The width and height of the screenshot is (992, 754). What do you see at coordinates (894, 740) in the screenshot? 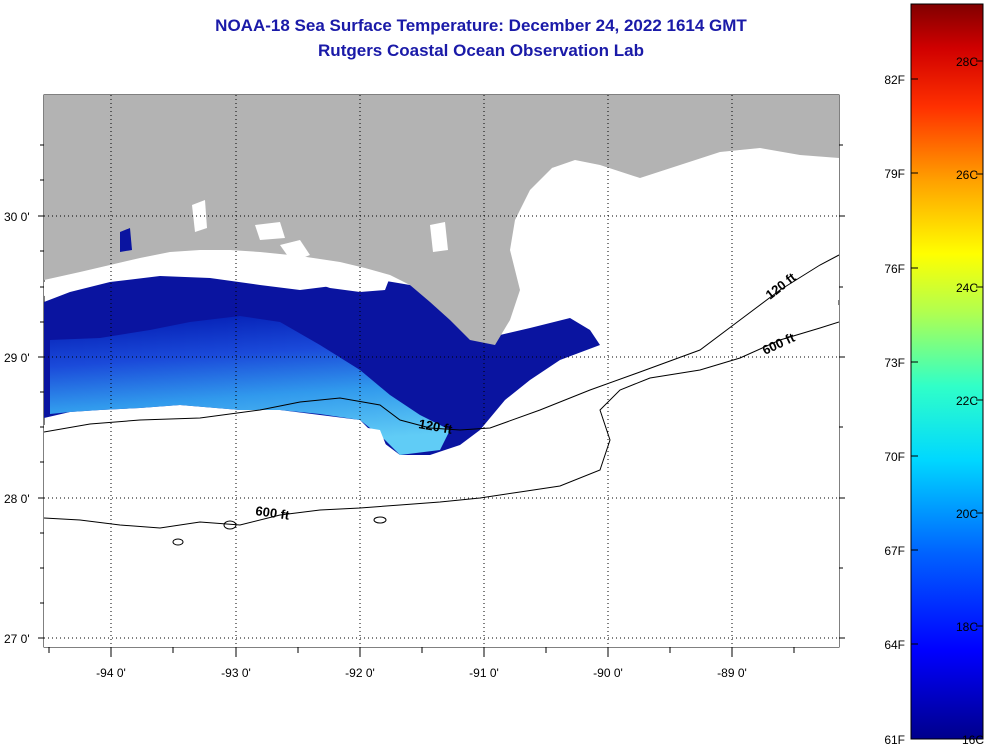
I see `colorbar-f-label: 61F` at bounding box center [894, 740].